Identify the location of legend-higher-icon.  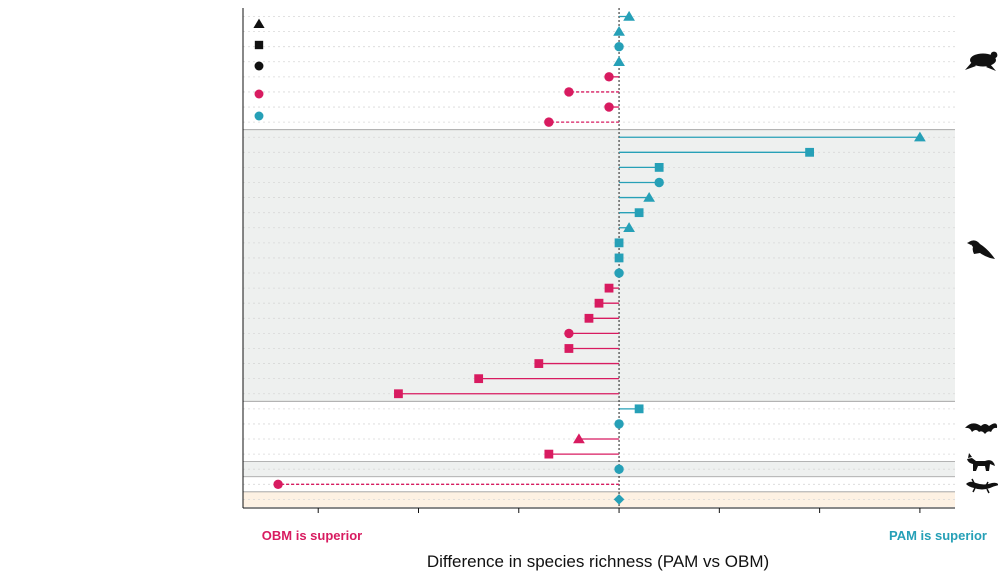
(259, 116).